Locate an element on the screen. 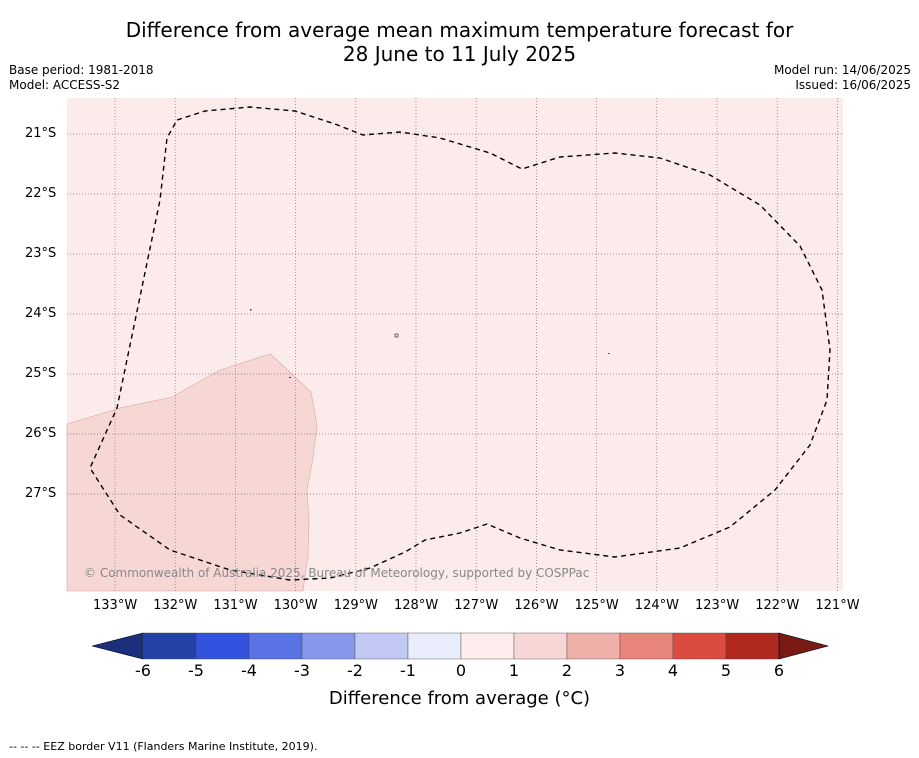  model-run: Model run: 14/06/2025 is located at coordinates (842, 70).